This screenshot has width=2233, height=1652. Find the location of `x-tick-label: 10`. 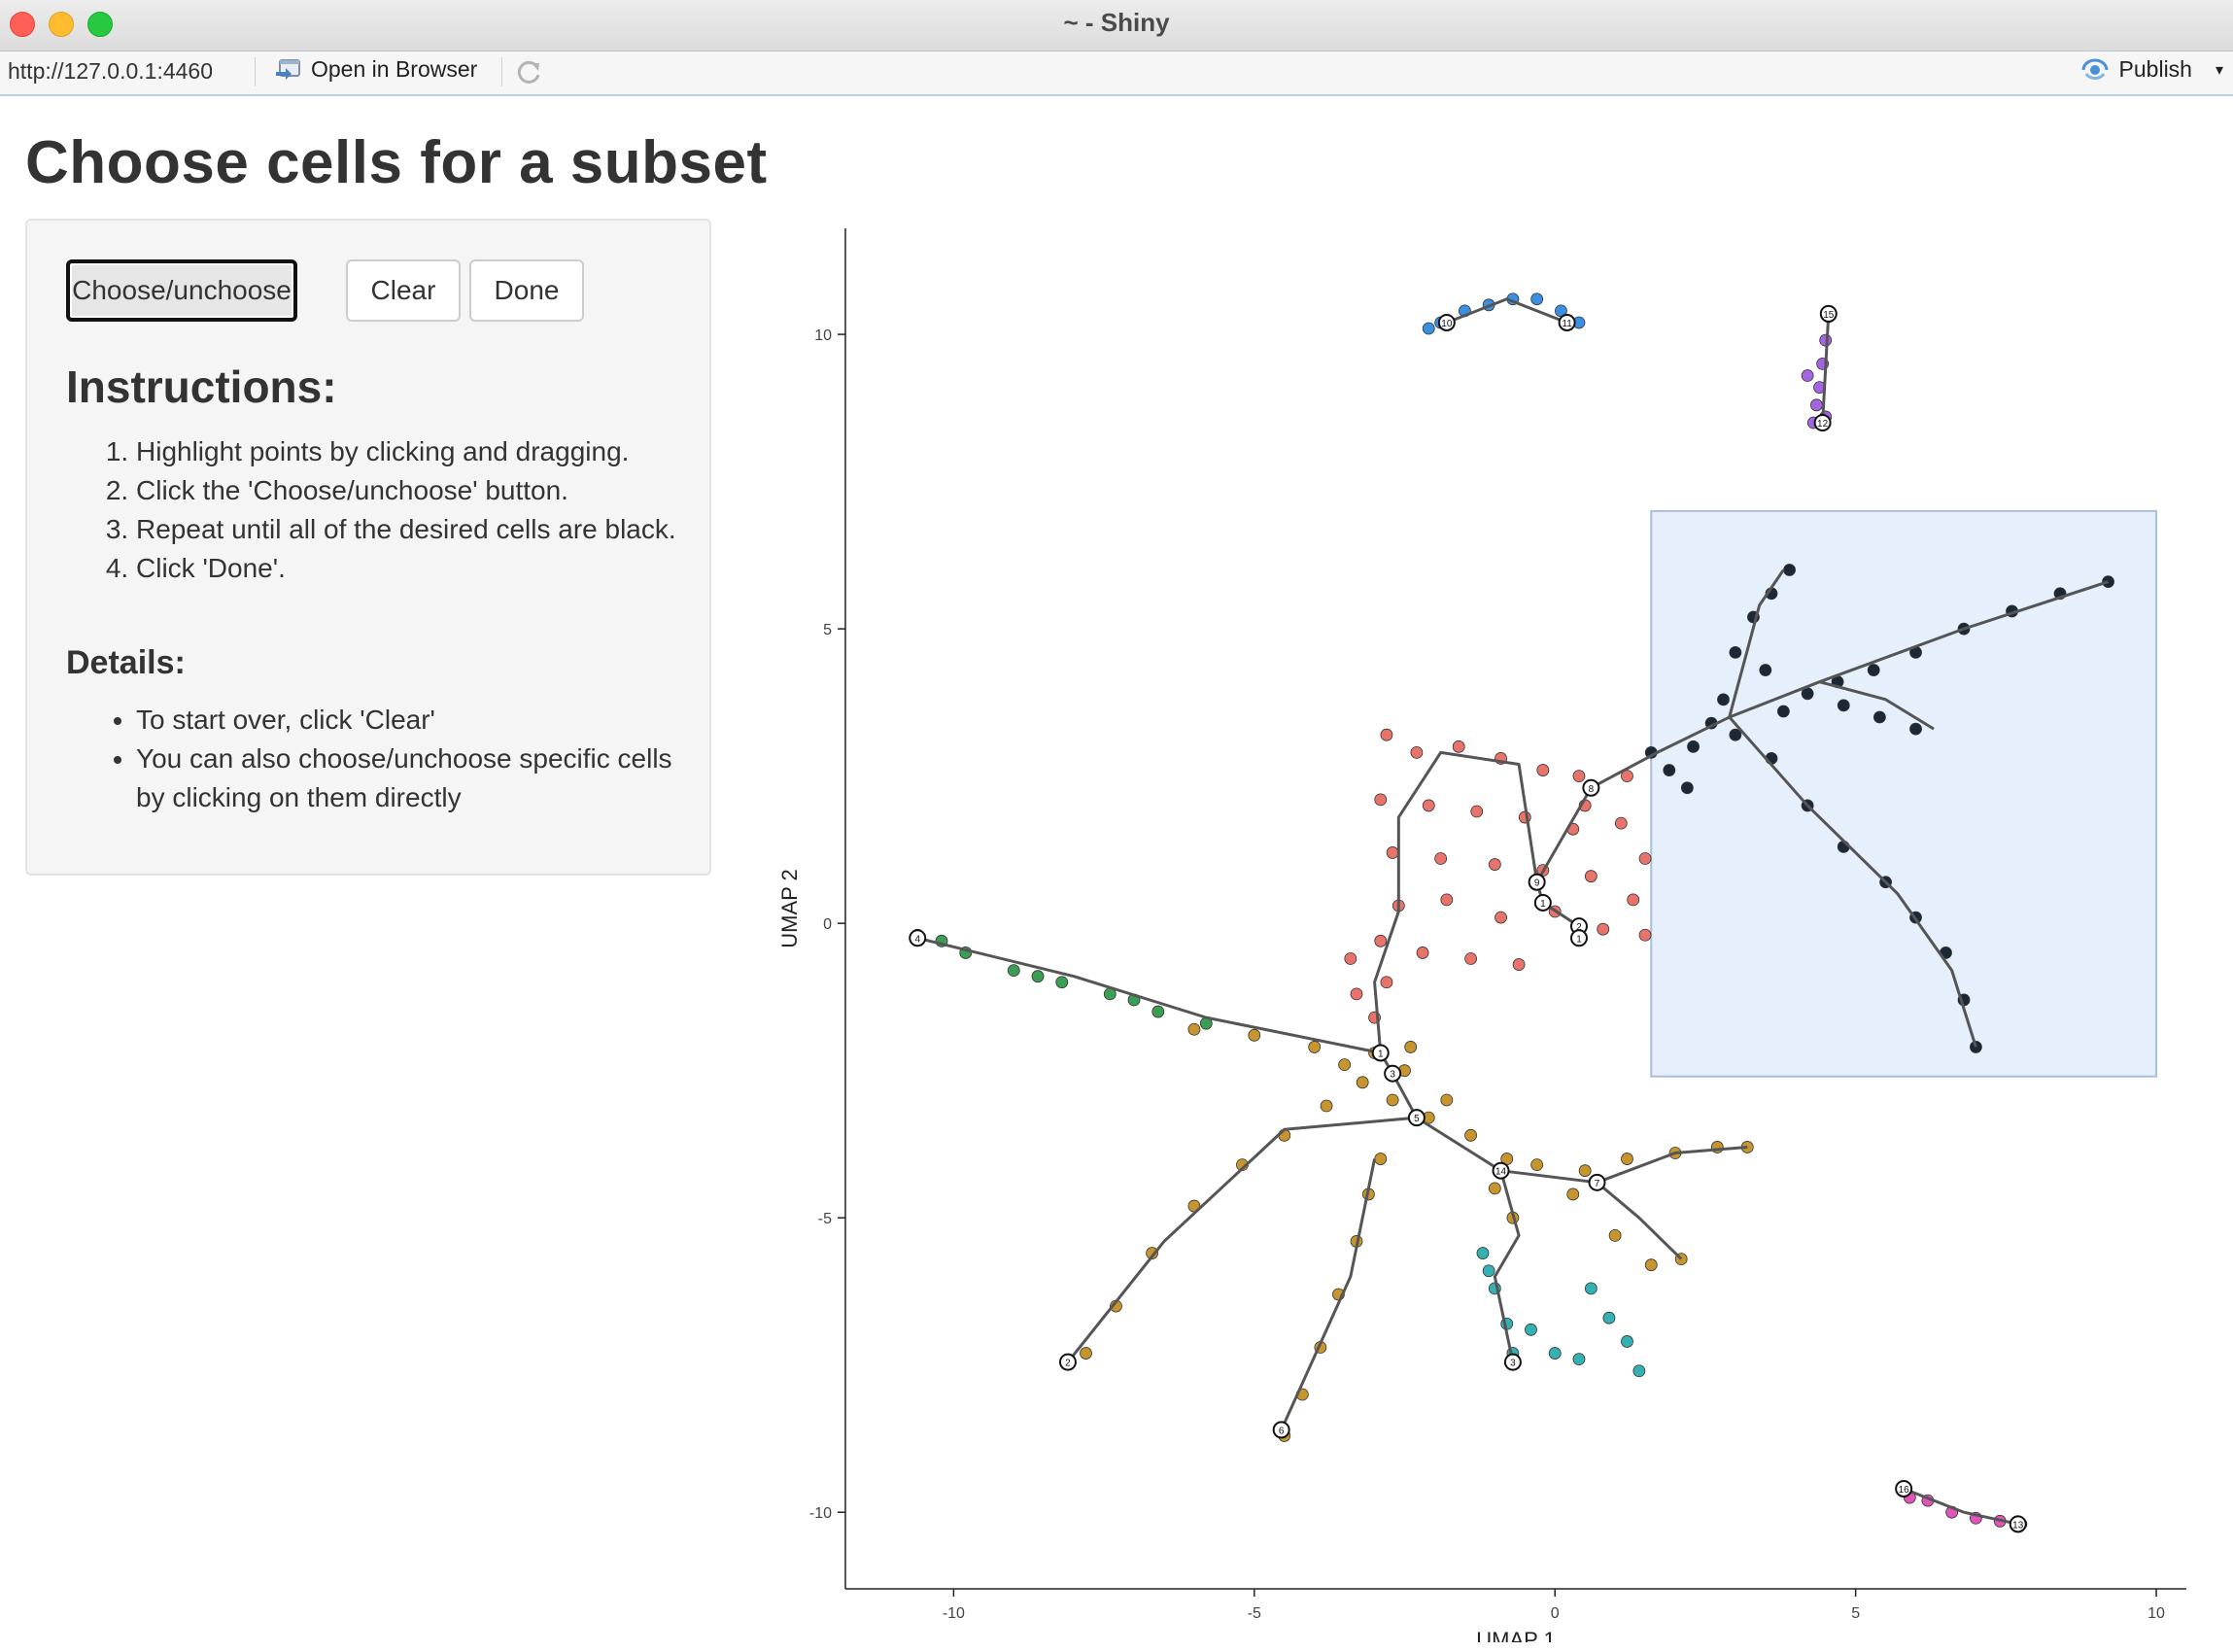

x-tick-label: 10 is located at coordinates (2156, 1614).